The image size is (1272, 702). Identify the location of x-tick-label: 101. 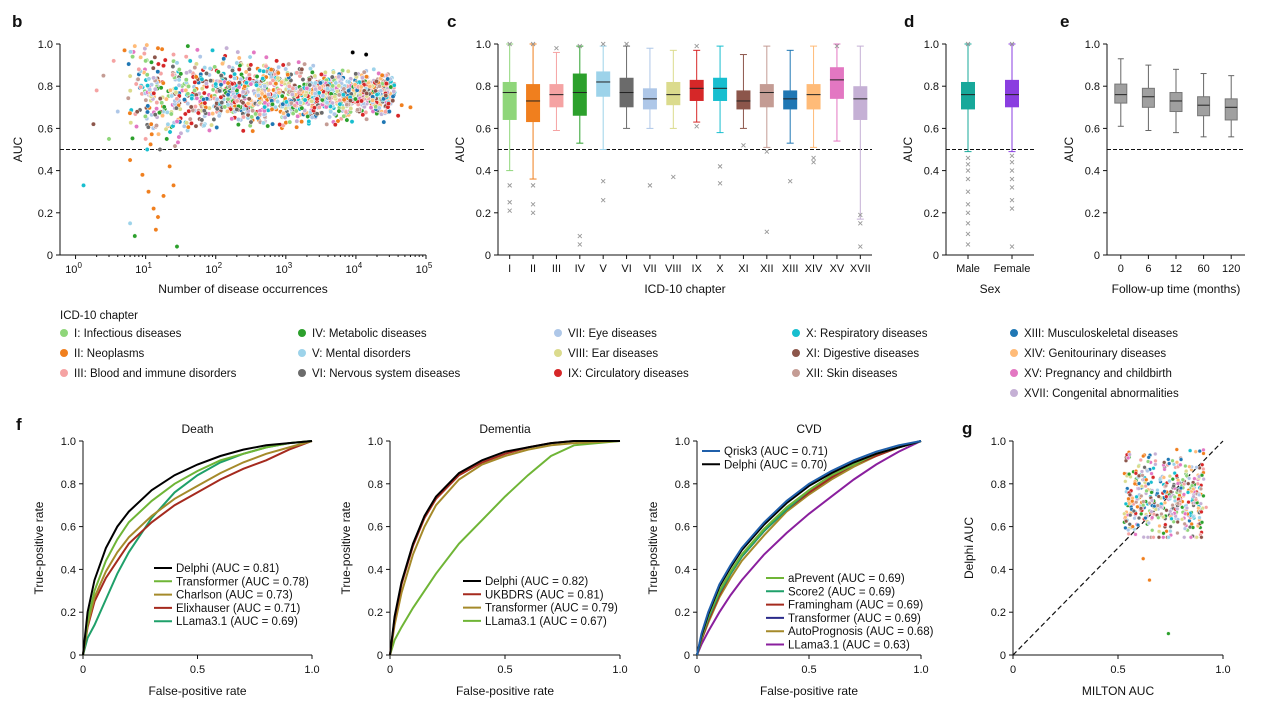
(143, 268).